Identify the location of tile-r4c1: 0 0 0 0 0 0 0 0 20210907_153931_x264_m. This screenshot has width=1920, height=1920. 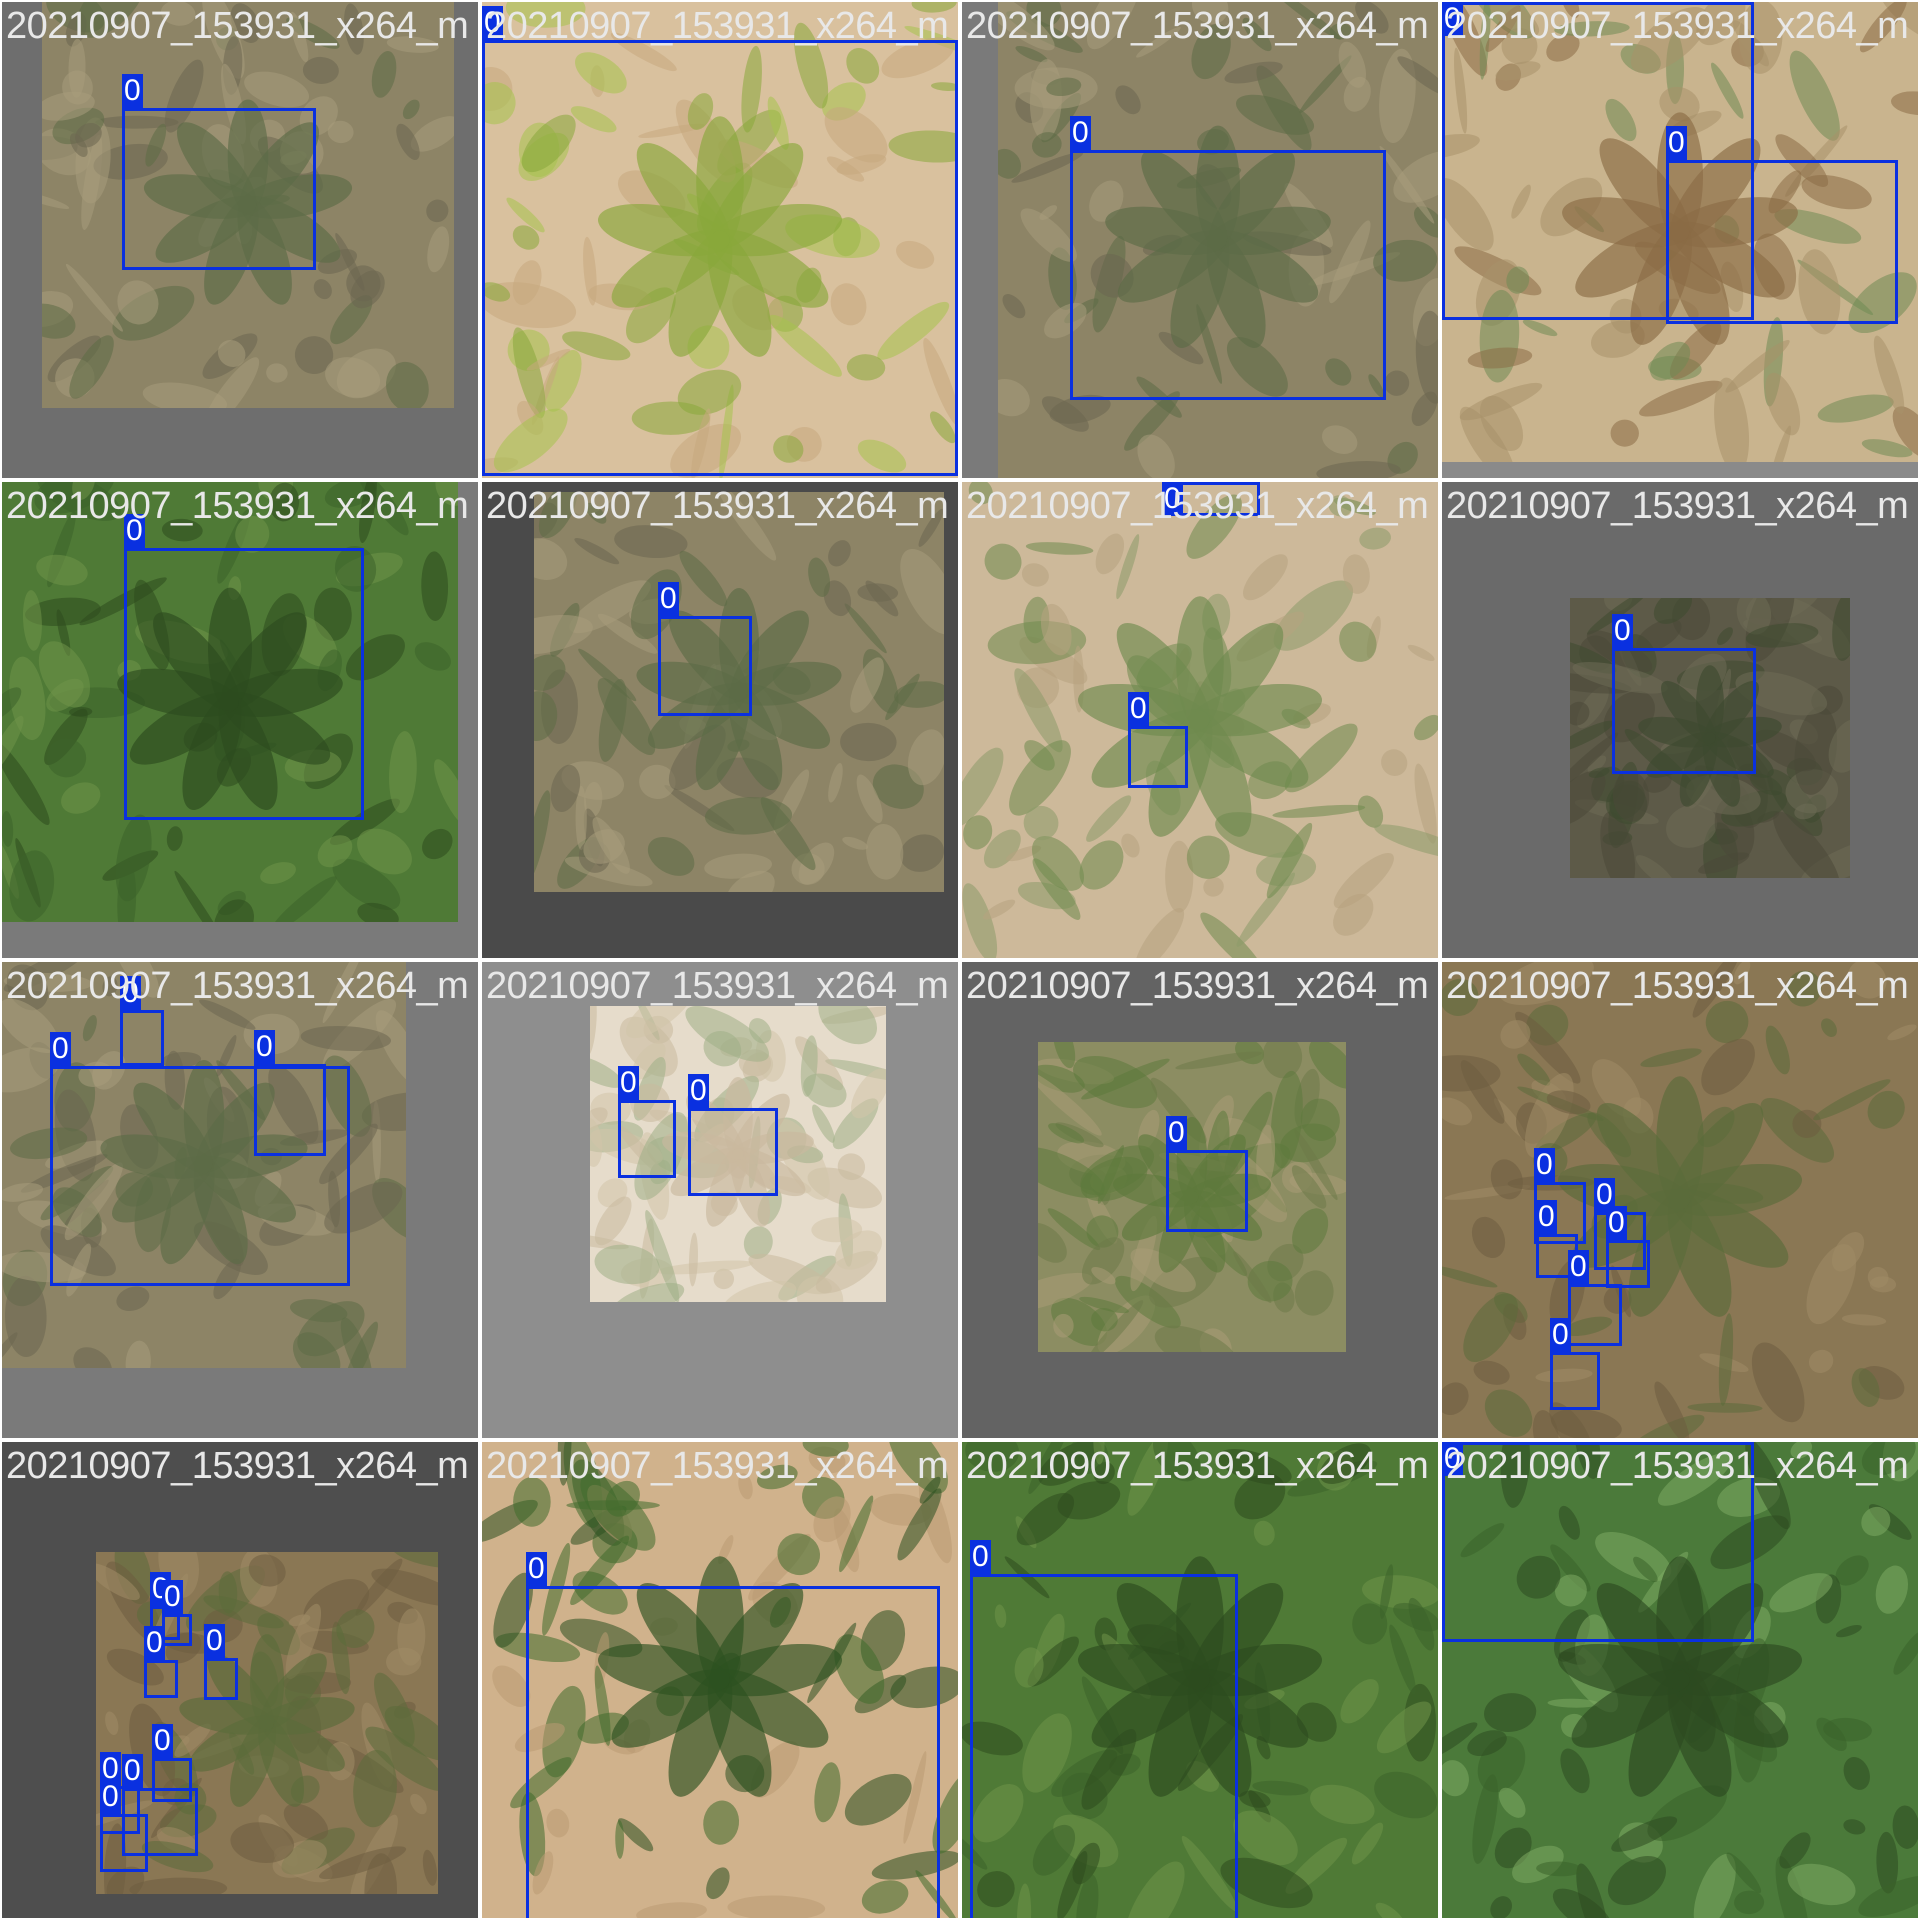
(240, 1680).